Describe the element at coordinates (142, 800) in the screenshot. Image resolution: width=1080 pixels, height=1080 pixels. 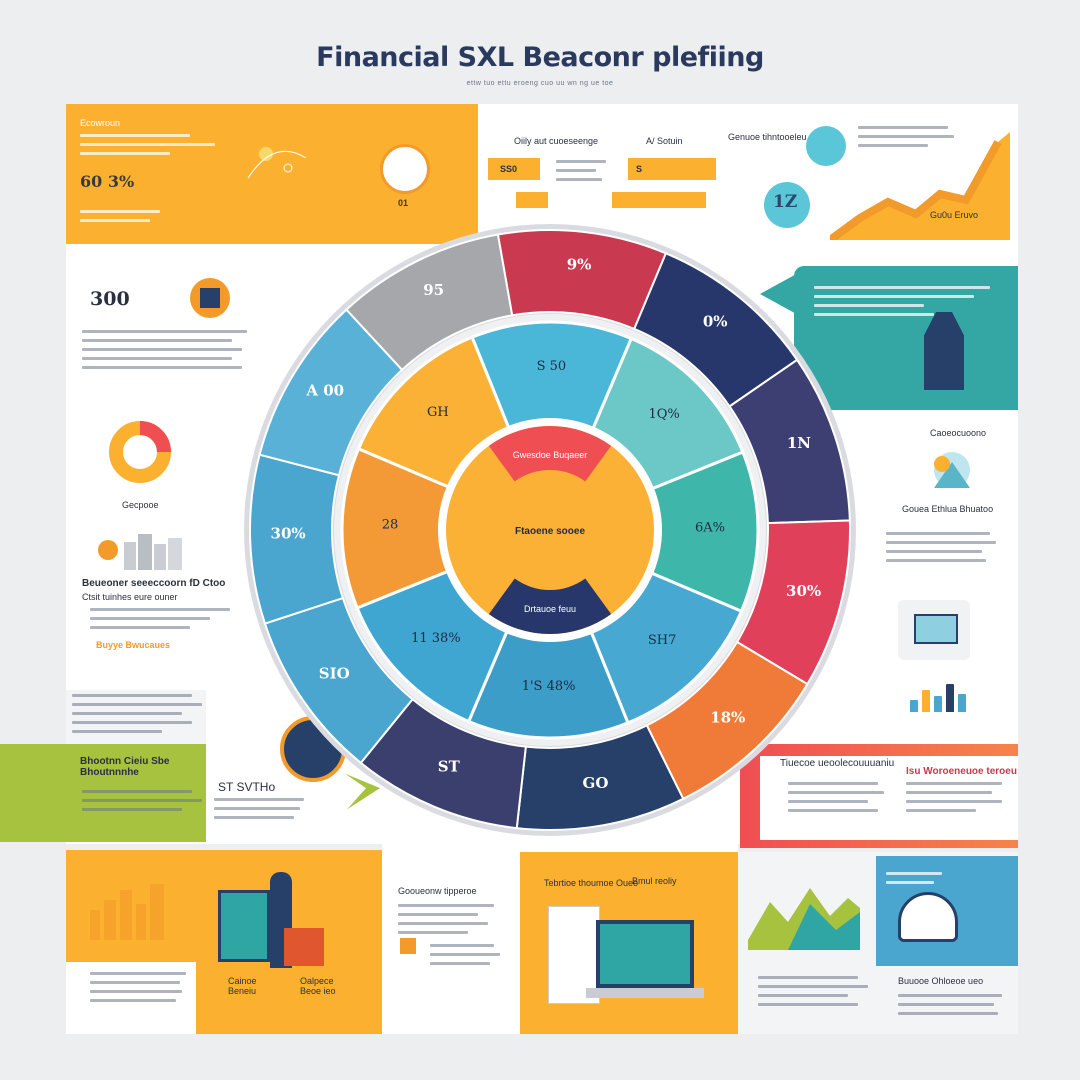
I see `green-band-text` at that location.